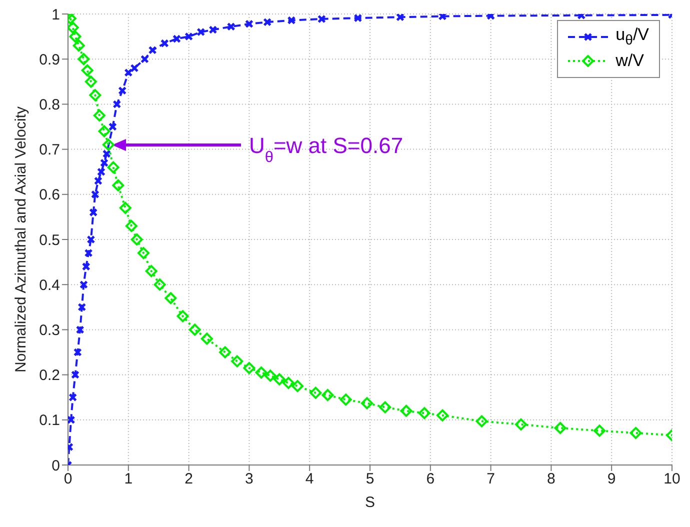  What do you see at coordinates (49, 421) in the screenshot?
I see `y-tick-label: 0.1` at bounding box center [49, 421].